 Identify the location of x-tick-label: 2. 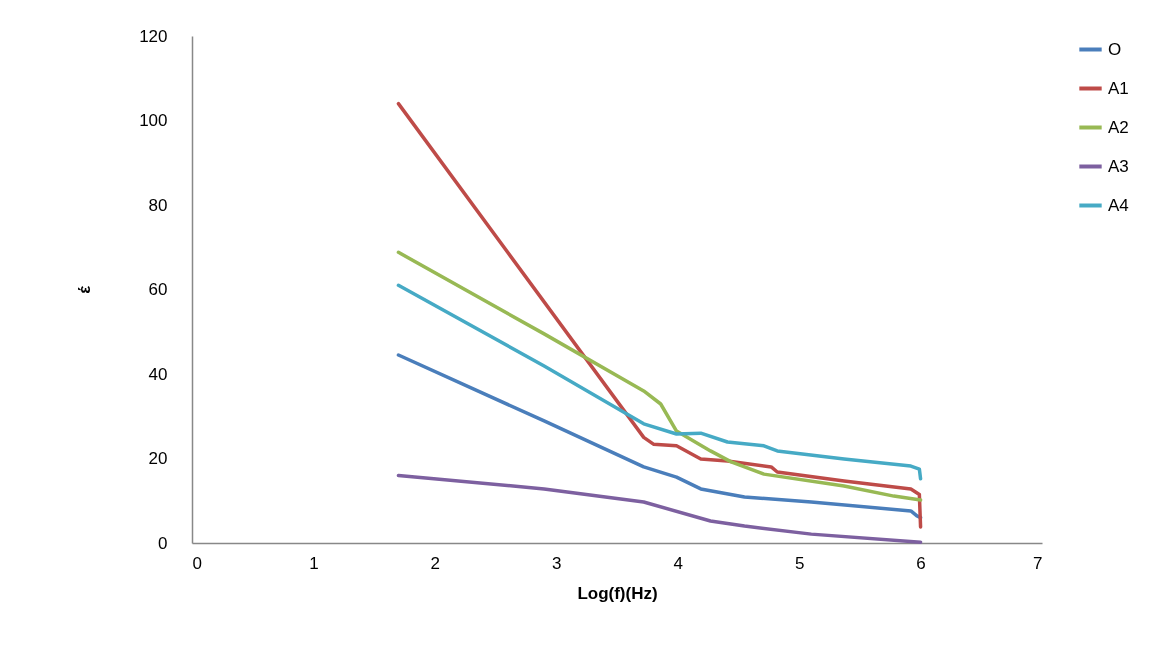
(435, 563).